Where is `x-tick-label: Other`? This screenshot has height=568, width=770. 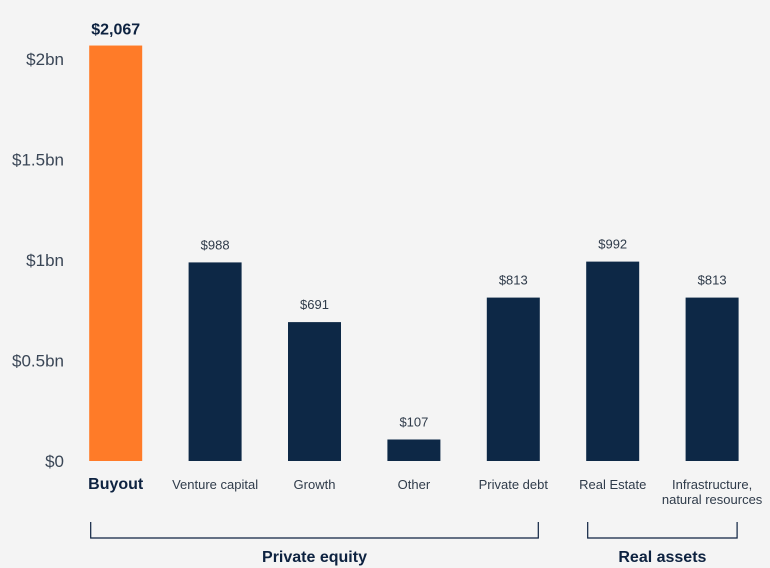
x-tick-label: Other is located at coordinates (414, 484).